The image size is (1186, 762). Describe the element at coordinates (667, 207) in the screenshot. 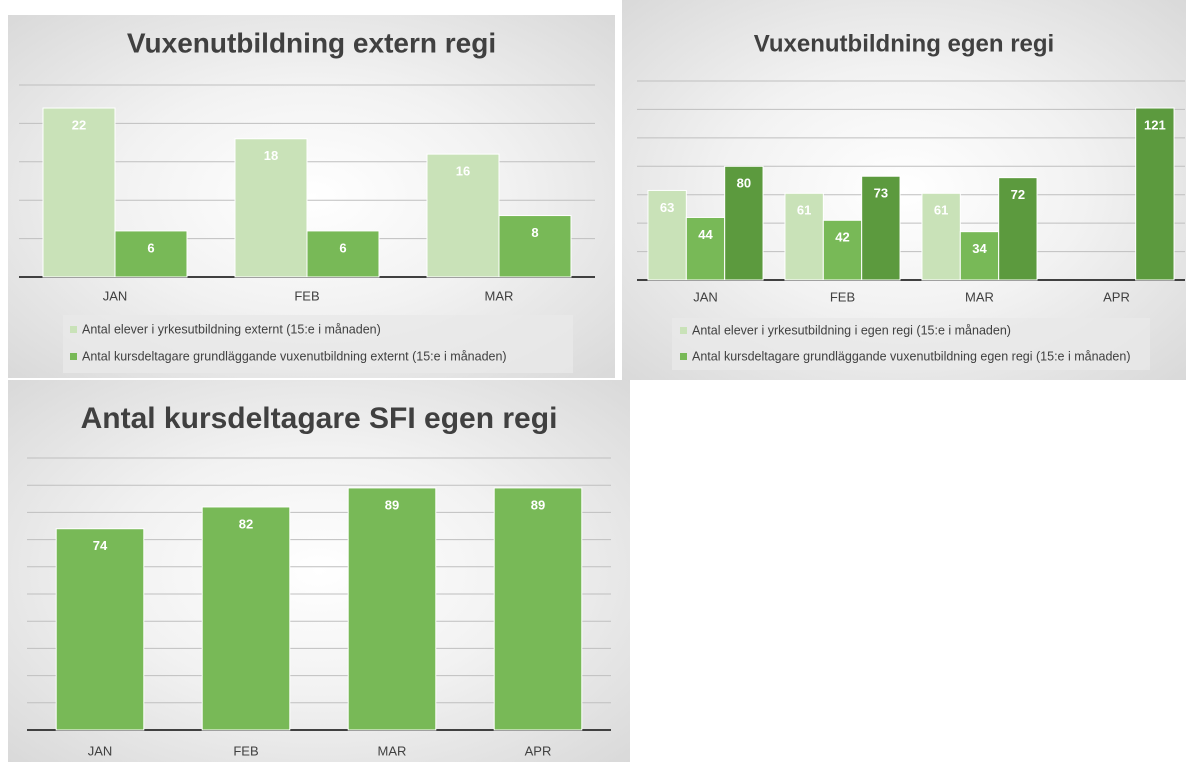

I see `data-label: 63` at that location.